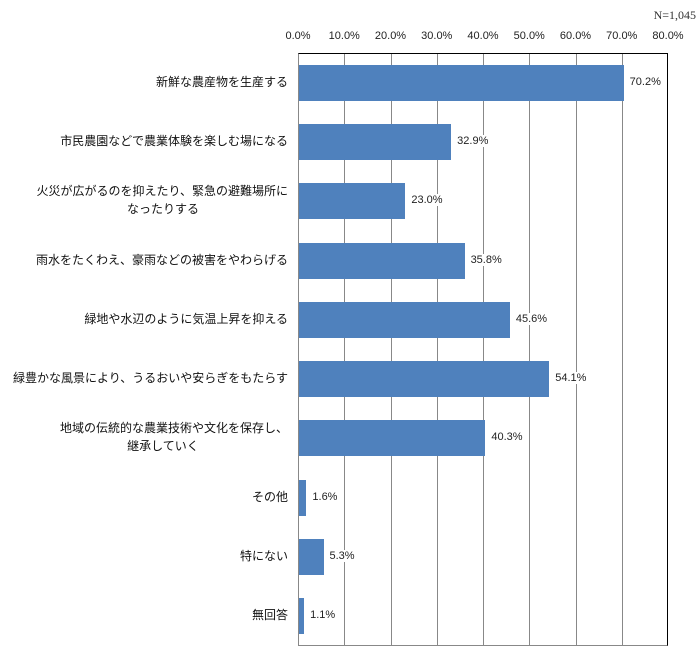 The image size is (700, 658). What do you see at coordinates (144, 497) in the screenshot?
I see `category-label: その他` at bounding box center [144, 497].